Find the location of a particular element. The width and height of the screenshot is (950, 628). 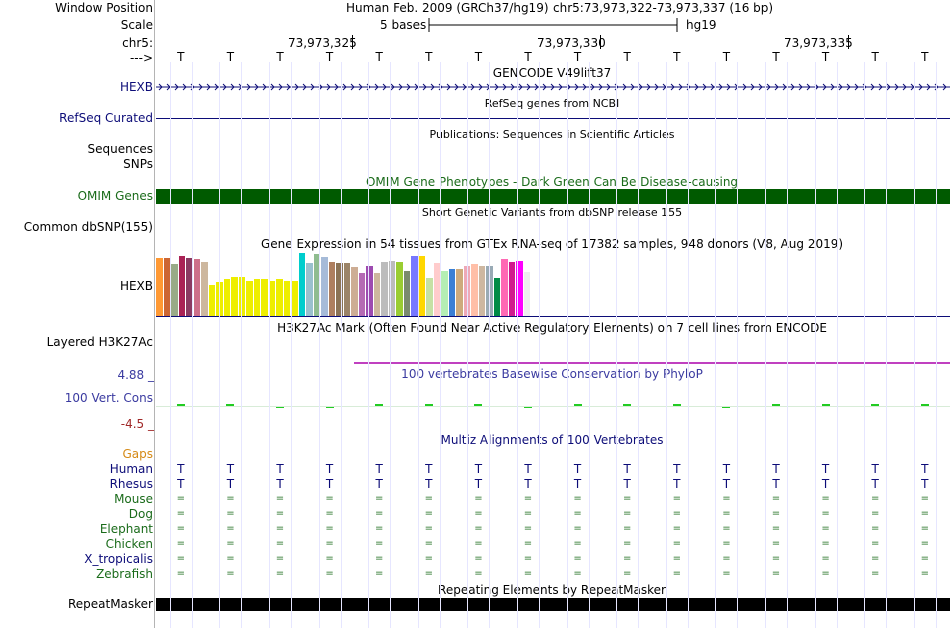

publications-track-label: Sequences is located at coordinates (120, 149).